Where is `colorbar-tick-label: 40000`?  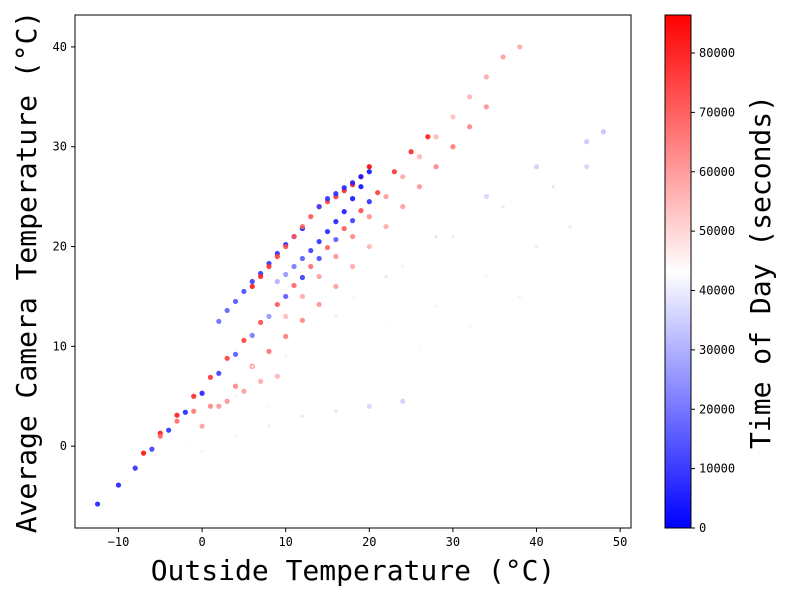
colorbar-tick-label: 40000 is located at coordinates (717, 291).